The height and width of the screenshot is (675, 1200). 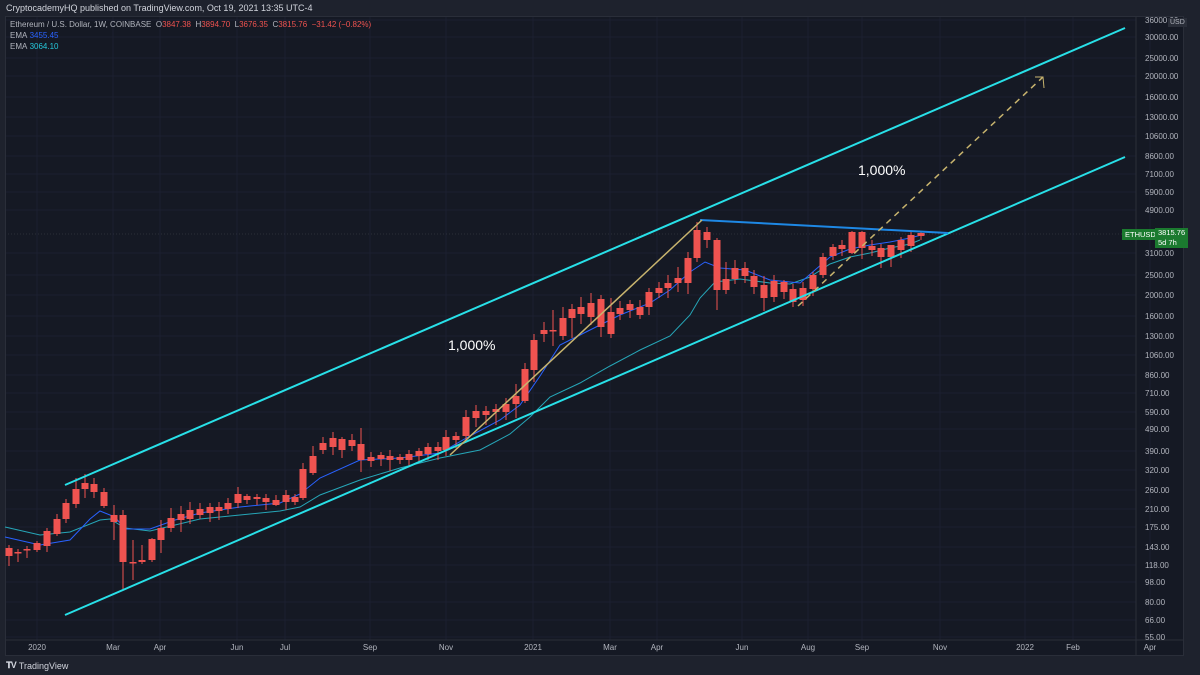 I want to click on y-axis-tick: 143.00, so click(x=1157, y=547).